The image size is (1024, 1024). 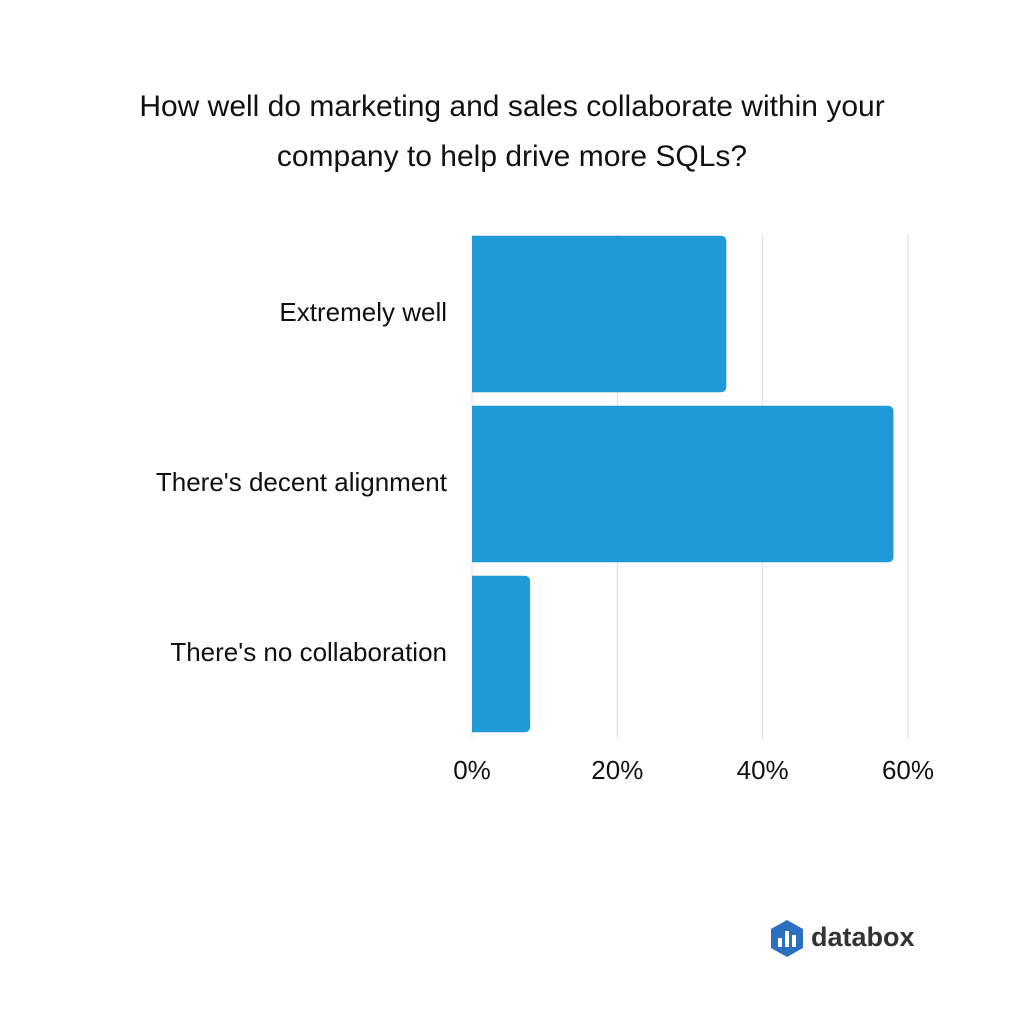 What do you see at coordinates (308, 652) in the screenshot?
I see `y-tick-label: There's no collaboration` at bounding box center [308, 652].